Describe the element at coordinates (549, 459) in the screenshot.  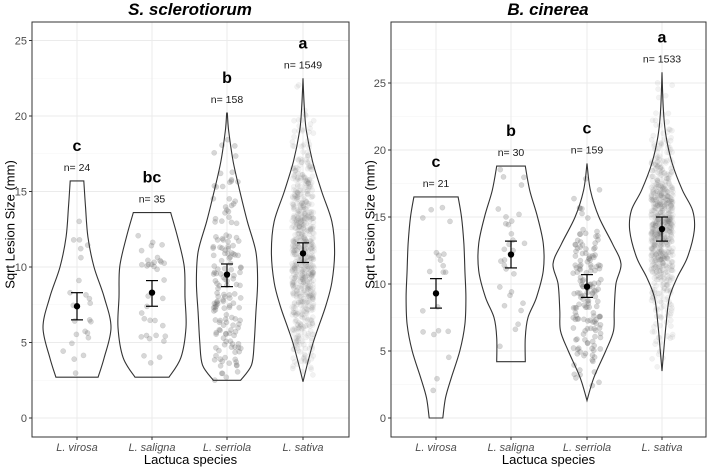
I see `x-axis-title: Lactuca species` at that location.